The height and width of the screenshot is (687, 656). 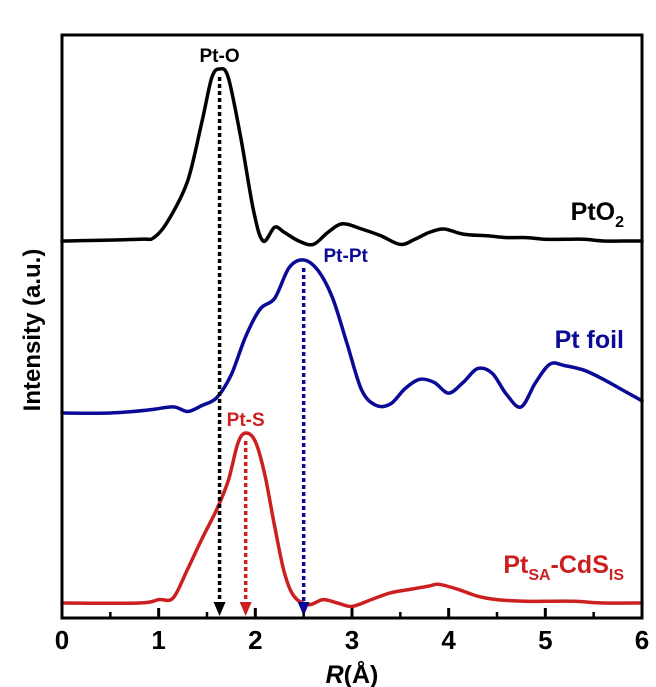 What do you see at coordinates (346, 256) in the screenshot?
I see `annotation-label: Pt-Pt` at bounding box center [346, 256].